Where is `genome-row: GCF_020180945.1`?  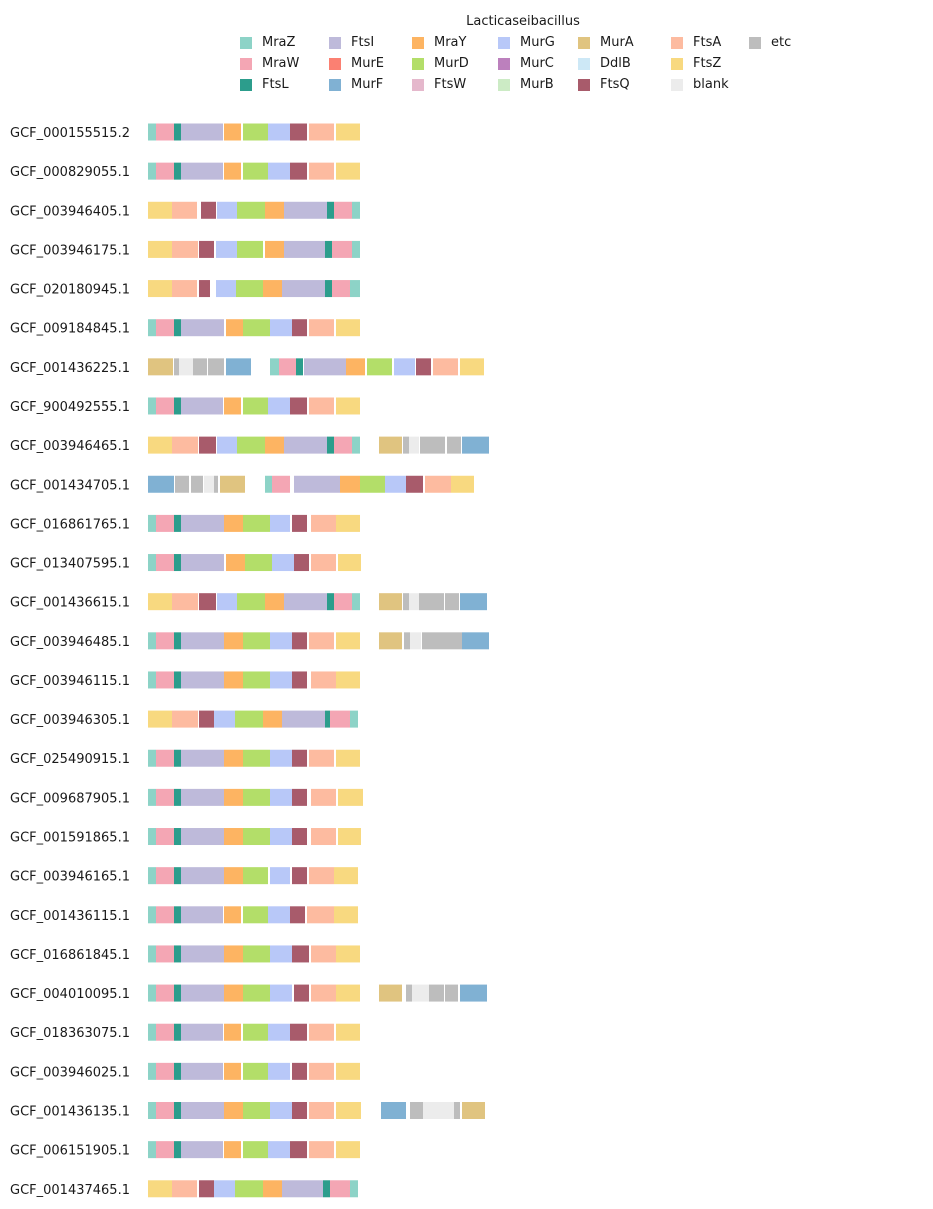
genome-row: GCF_020180945.1 is located at coordinates (185, 289).